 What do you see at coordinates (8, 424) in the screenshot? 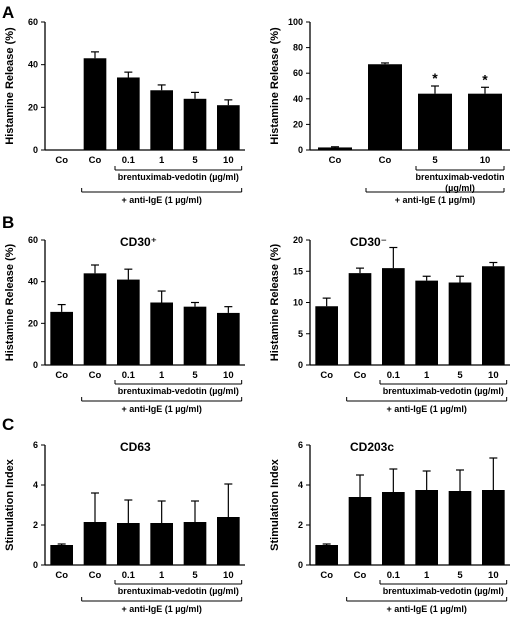
I see `panel-letter-c: C` at bounding box center [8, 424].